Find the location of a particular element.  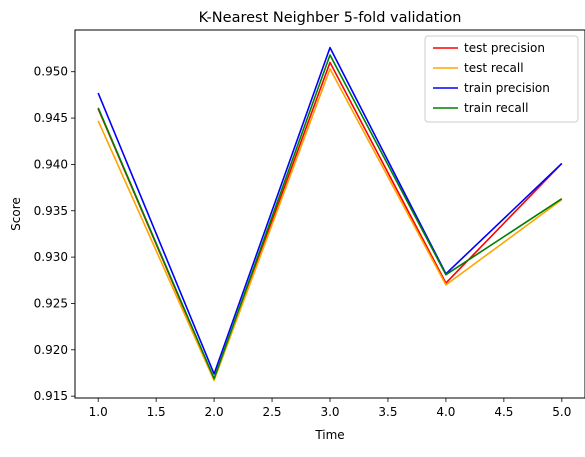

x-axis-ticks: 1.0 1.5 2.0 2.5 3.0 3.5 4.0 4.5 5.0 is located at coordinates (330, 408).